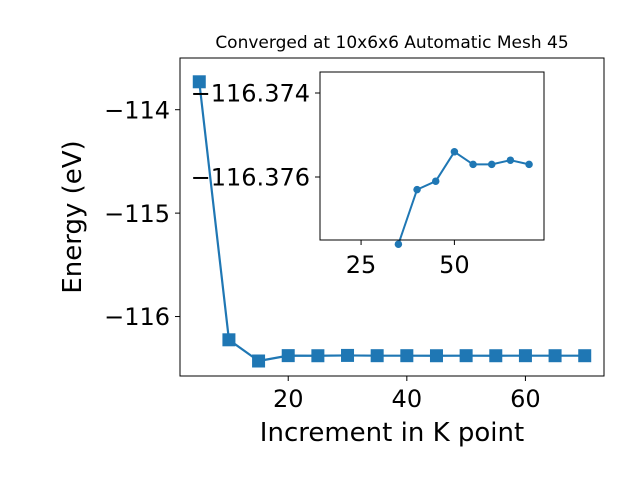 Image resolution: width=640 pixels, height=480 pixels. Describe the element at coordinates (250, 94) in the screenshot. I see `inset-y-tick-label: −116.374` at that location.